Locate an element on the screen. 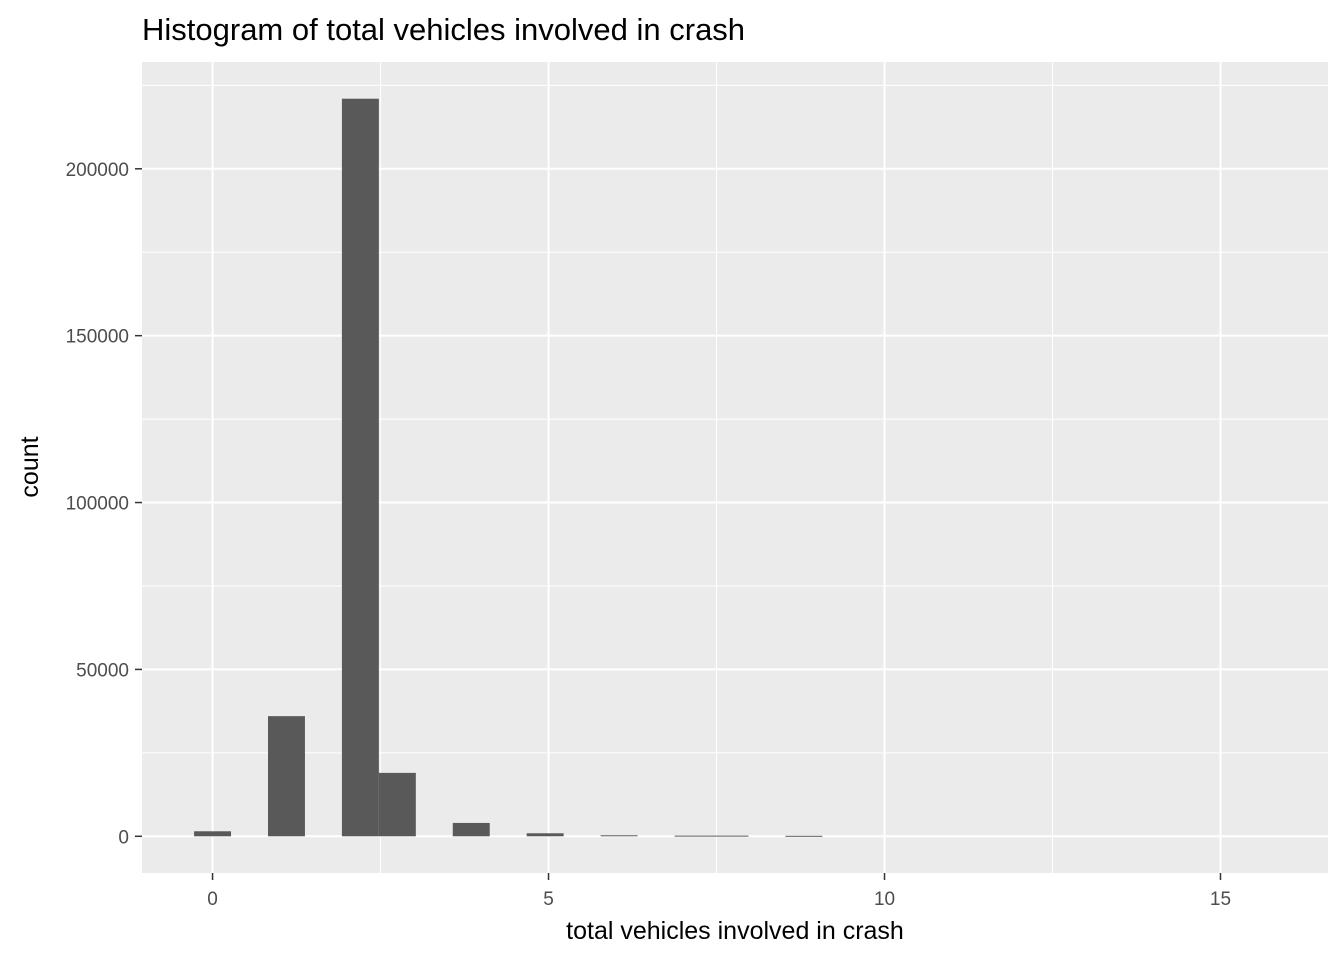 This screenshot has width=1344, height=960. x-axis-title: total vehicles involved in crash is located at coordinates (735, 931).